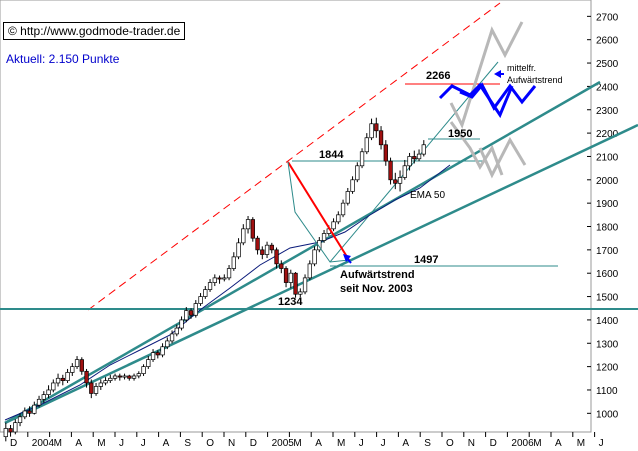 Image resolution: width=638 pixels, height=451 pixels. What do you see at coordinates (63, 59) in the screenshot?
I see `current-value-label: Aktuell: 2.150 Punkte` at bounding box center [63, 59].